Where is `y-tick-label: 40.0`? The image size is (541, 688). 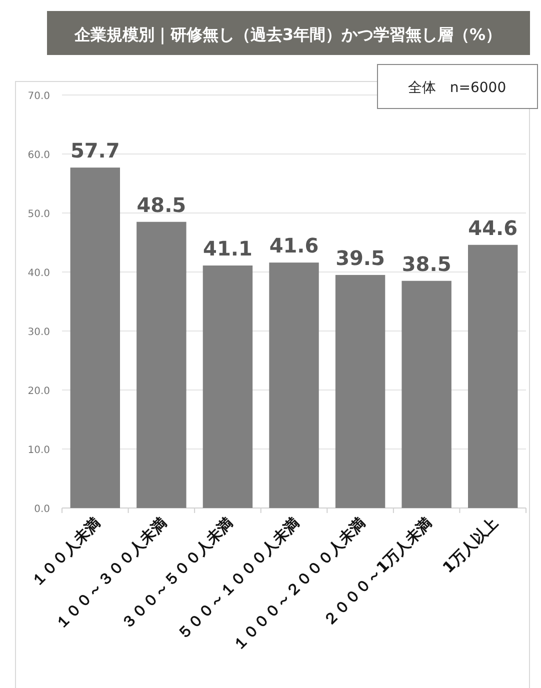 y-tick-label: 40.0 is located at coordinates (39, 273).